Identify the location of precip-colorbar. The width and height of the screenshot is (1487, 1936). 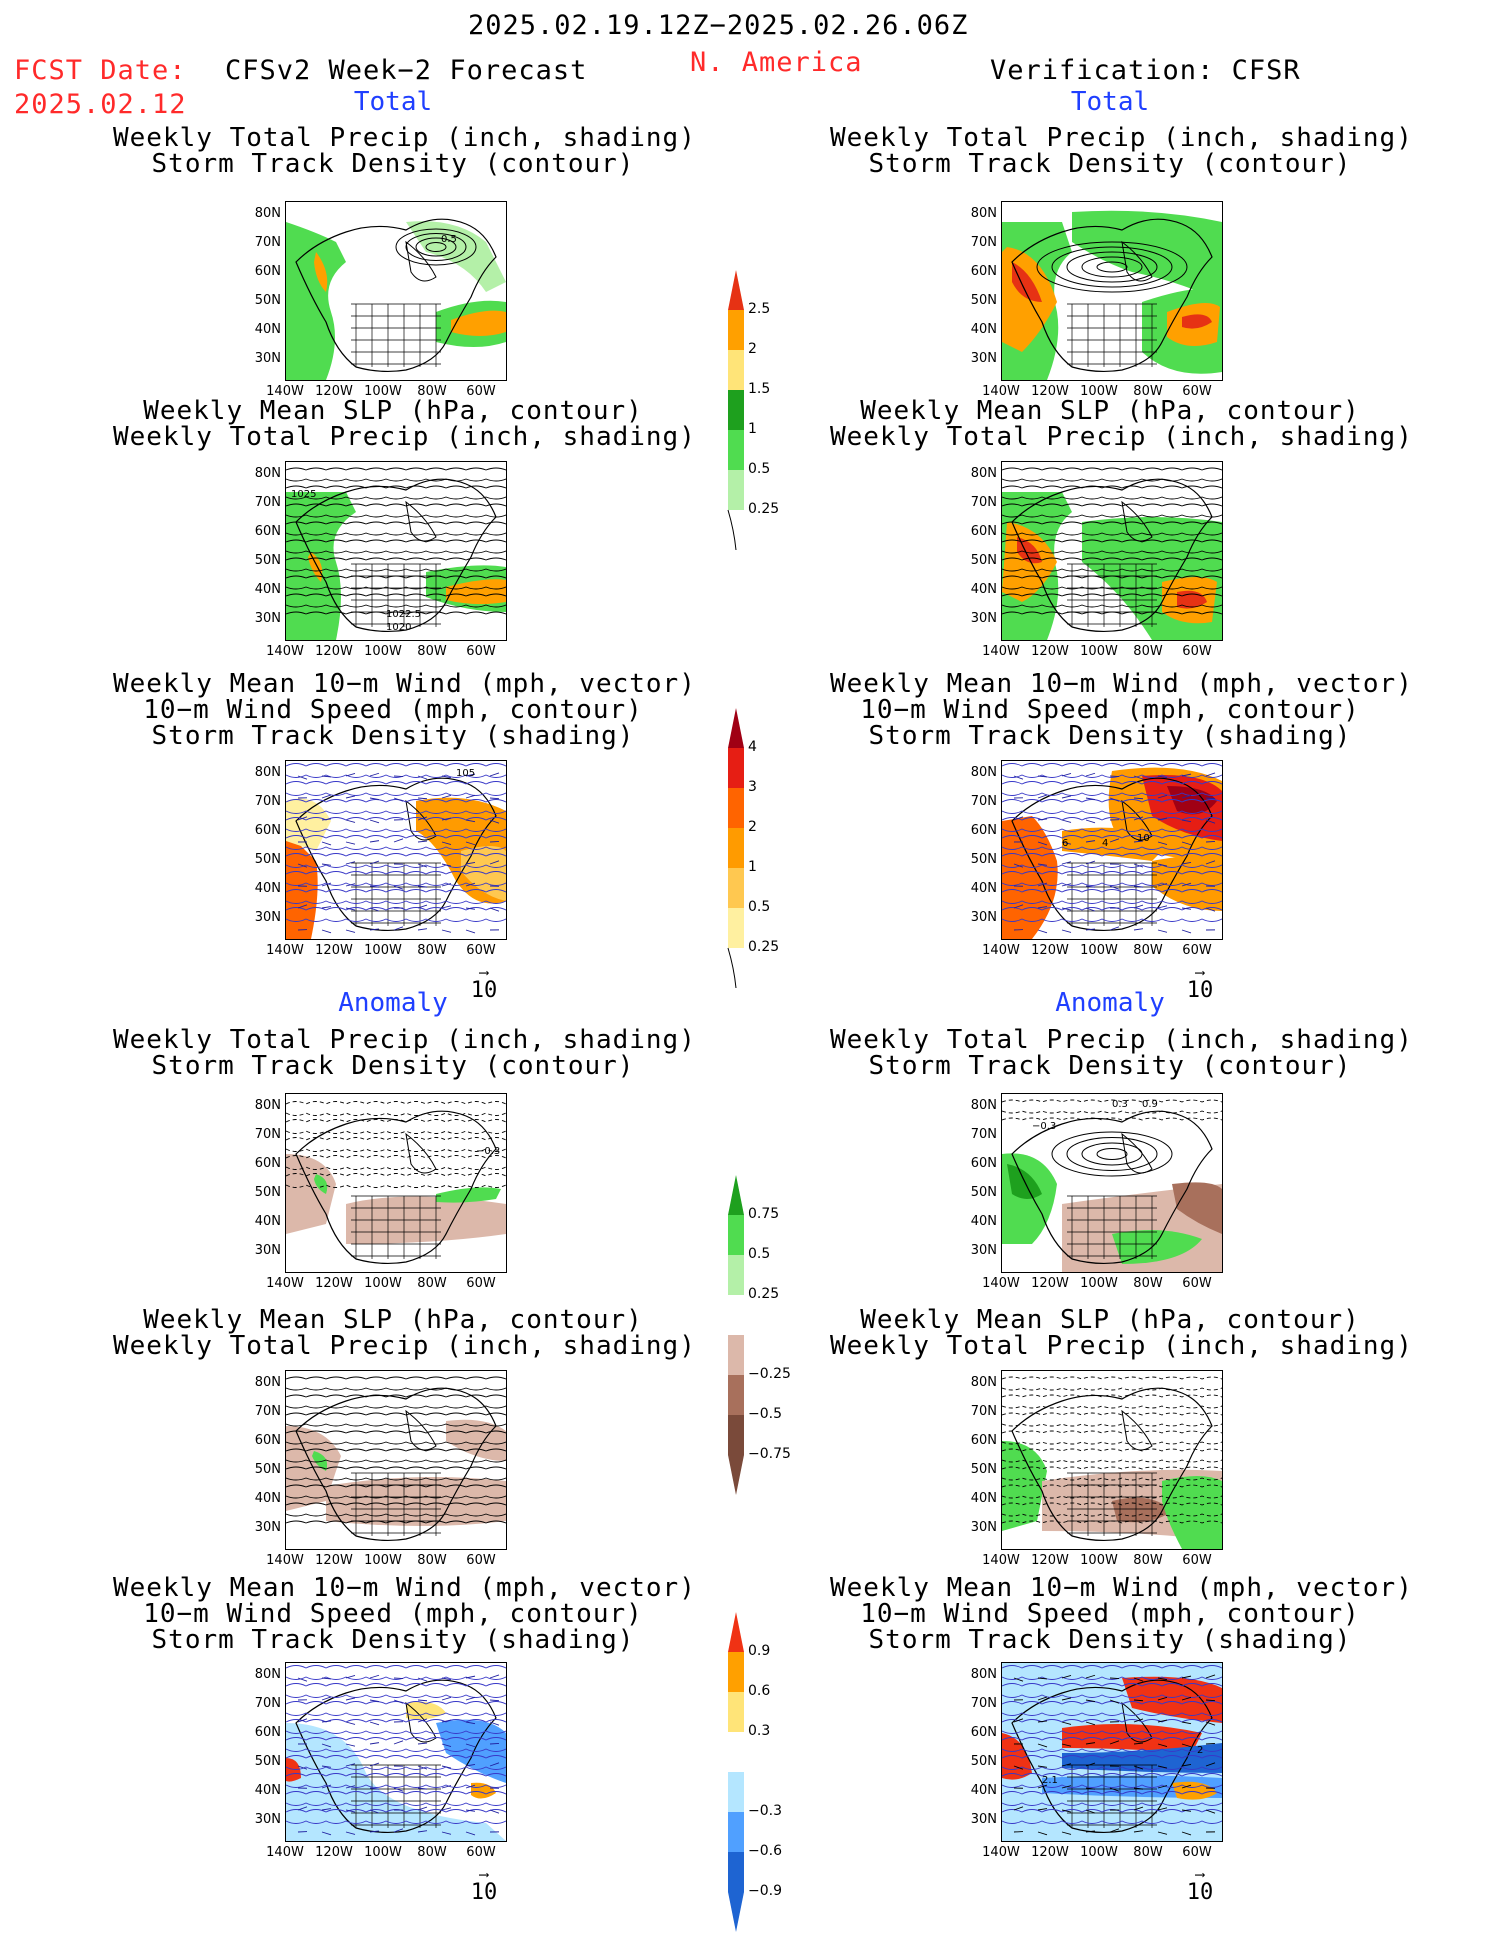
(736, 412).